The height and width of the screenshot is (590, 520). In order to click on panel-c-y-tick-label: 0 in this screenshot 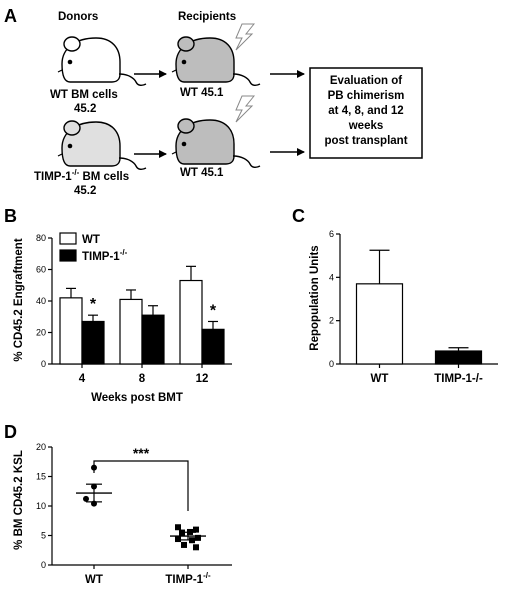, I will do `click(331, 364)`.